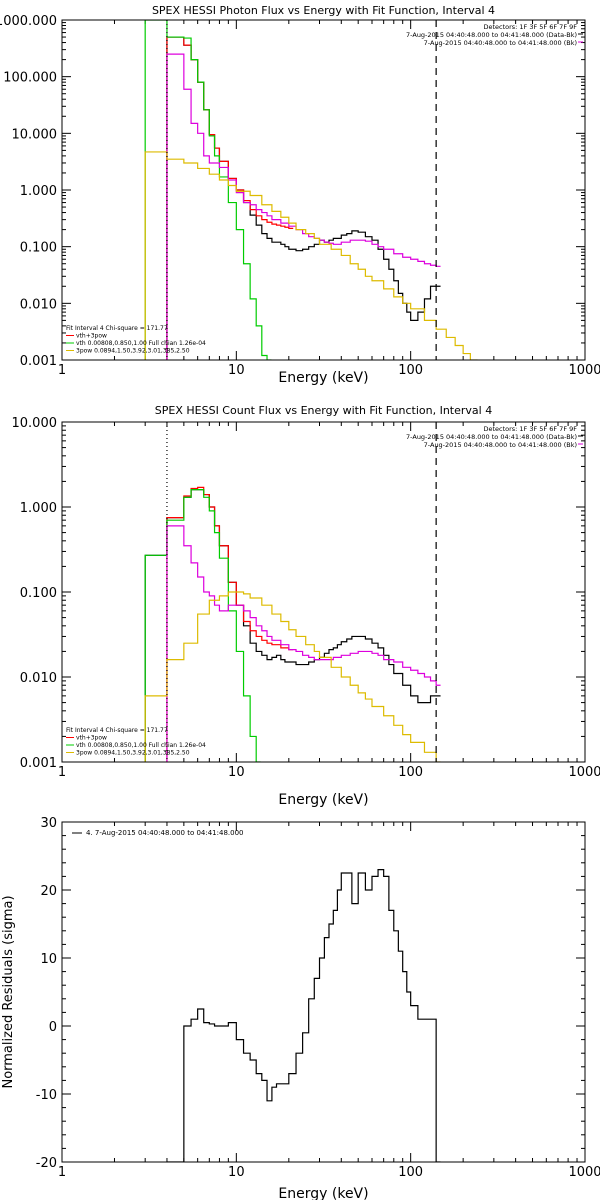 Image resolution: width=600 pixels, height=1204 pixels. I want to click on y-tick-label: -20, so click(46, 1163).